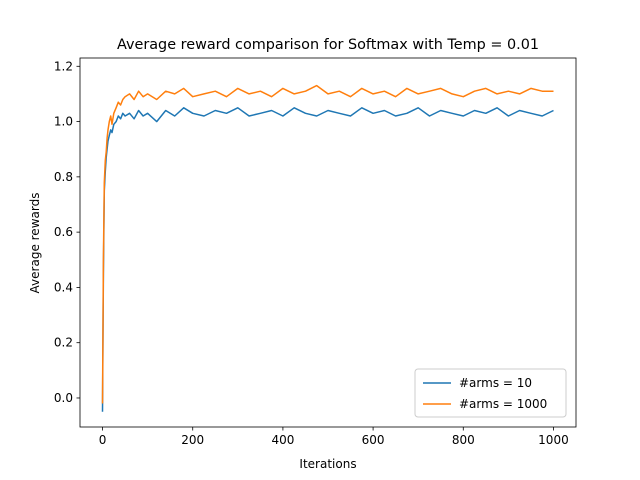 This screenshot has height=480, width=640. Describe the element at coordinates (327, 464) in the screenshot. I see `x-axis-label: Iterations` at that location.